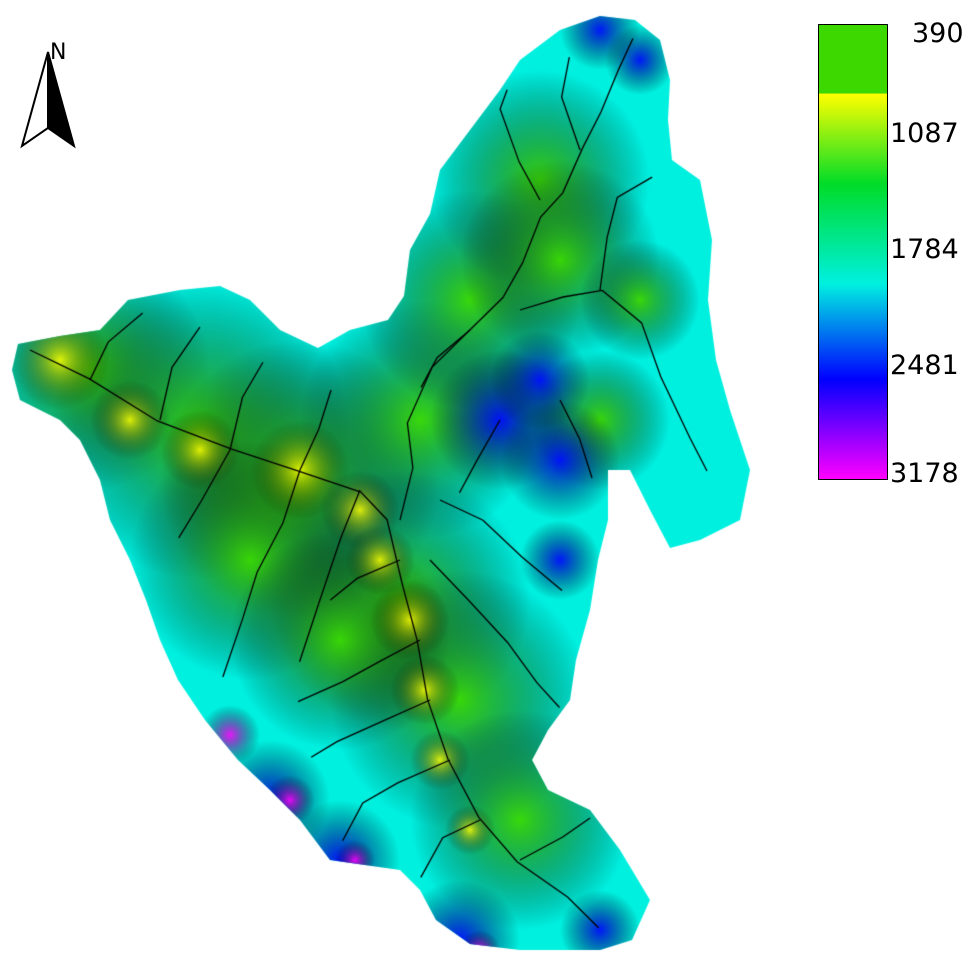  I want to click on legend-label-3178: 3178, so click(924, 473).